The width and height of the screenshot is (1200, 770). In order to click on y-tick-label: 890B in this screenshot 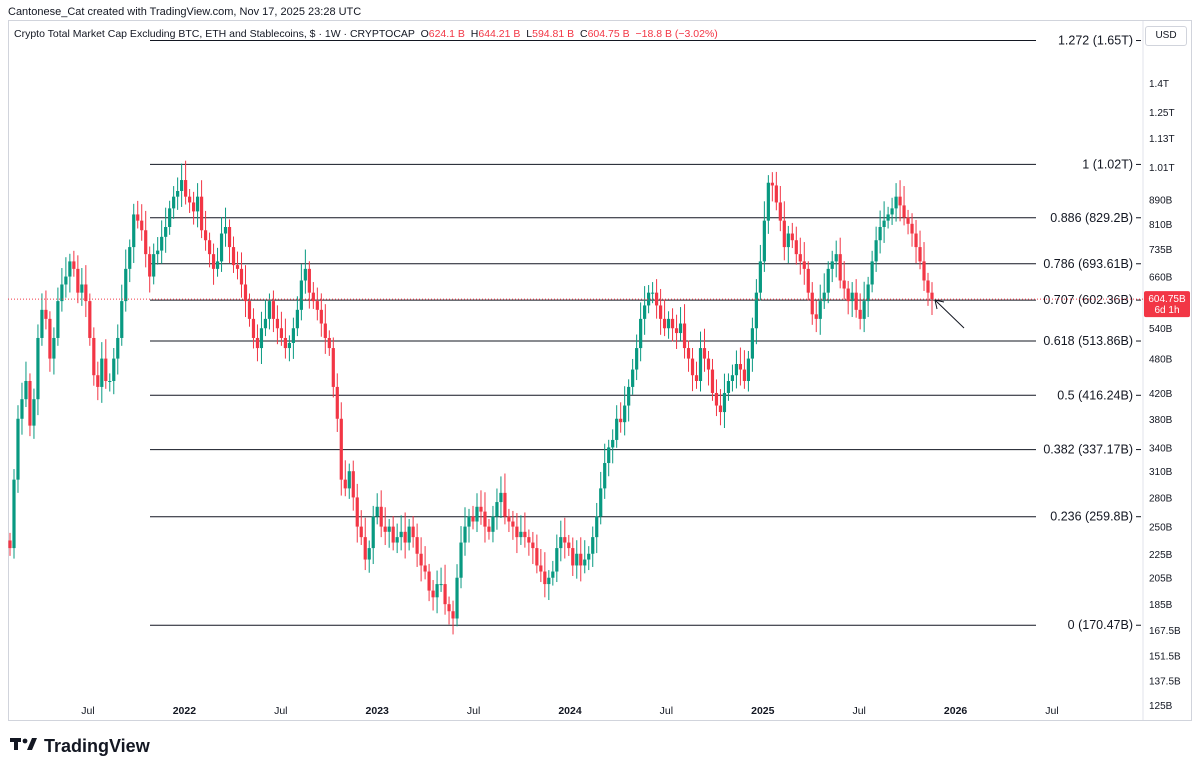, I will do `click(1161, 201)`.